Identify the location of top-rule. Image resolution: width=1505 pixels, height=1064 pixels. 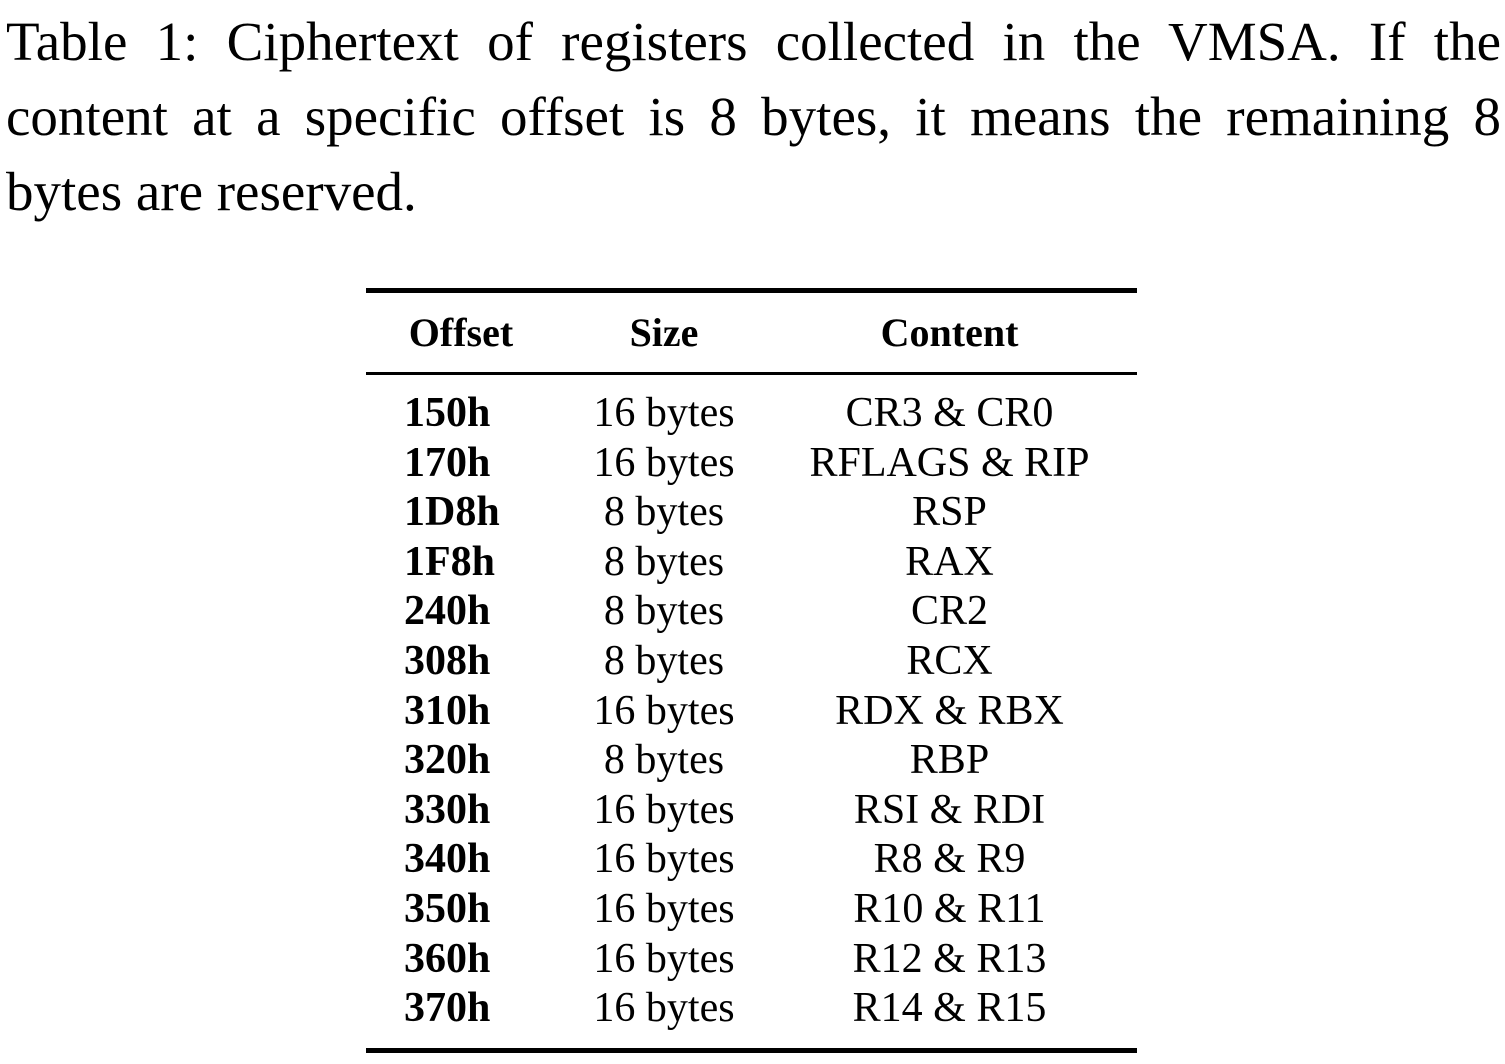
(751, 290).